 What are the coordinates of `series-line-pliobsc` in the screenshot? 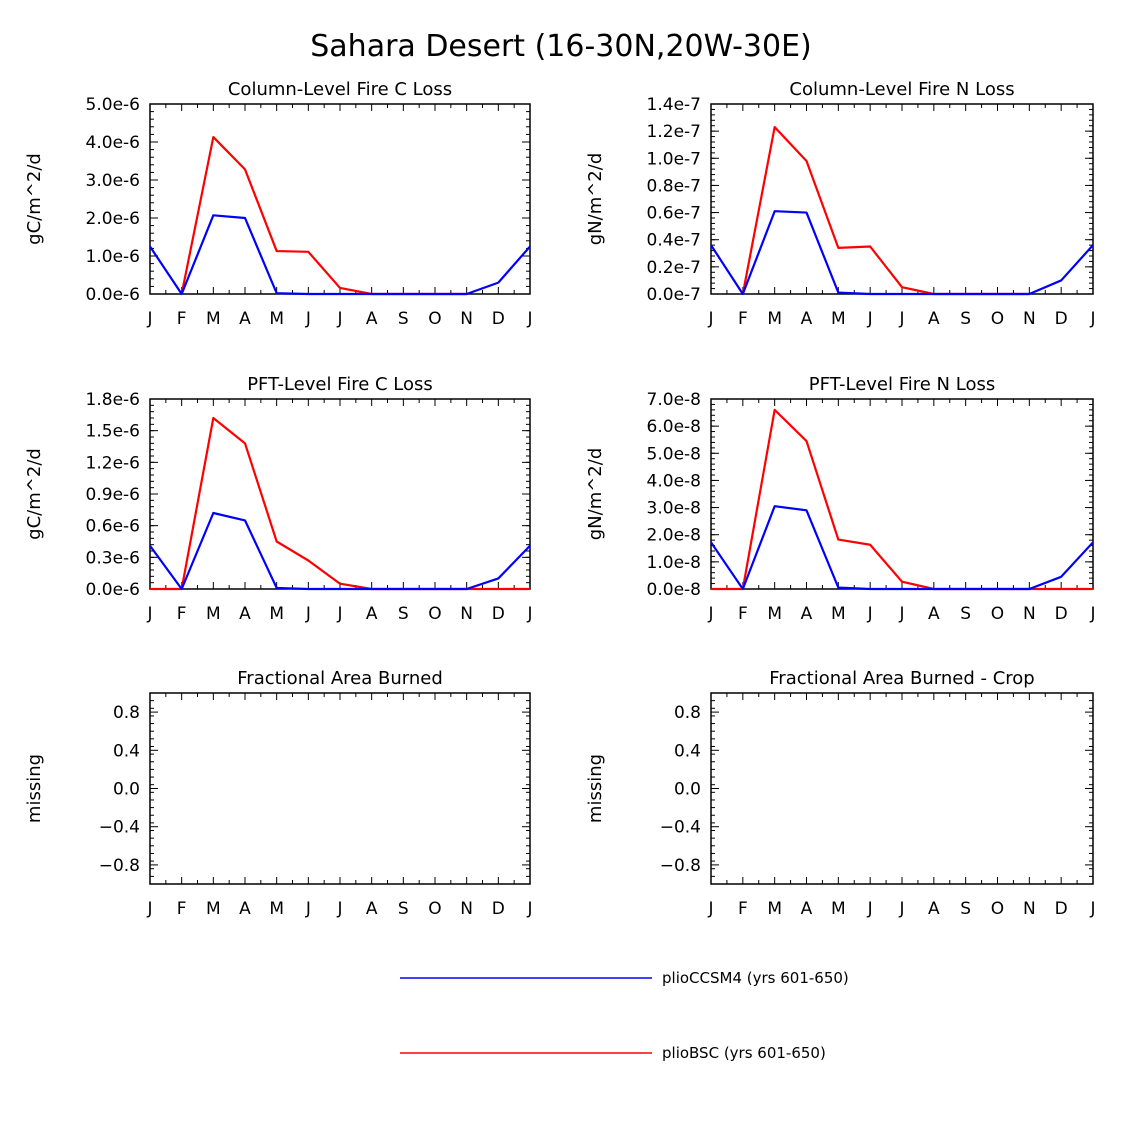 It's located at (885, 210).